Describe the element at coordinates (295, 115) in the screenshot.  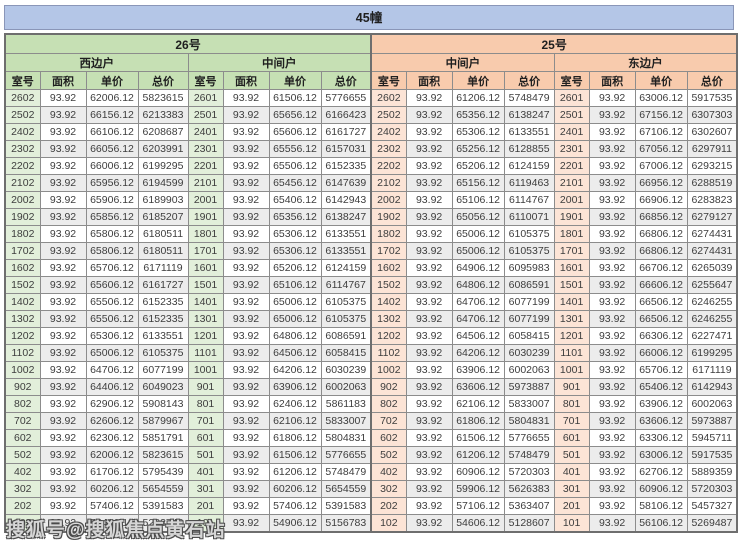
I see `cell-unit-price: 65656.12` at that location.